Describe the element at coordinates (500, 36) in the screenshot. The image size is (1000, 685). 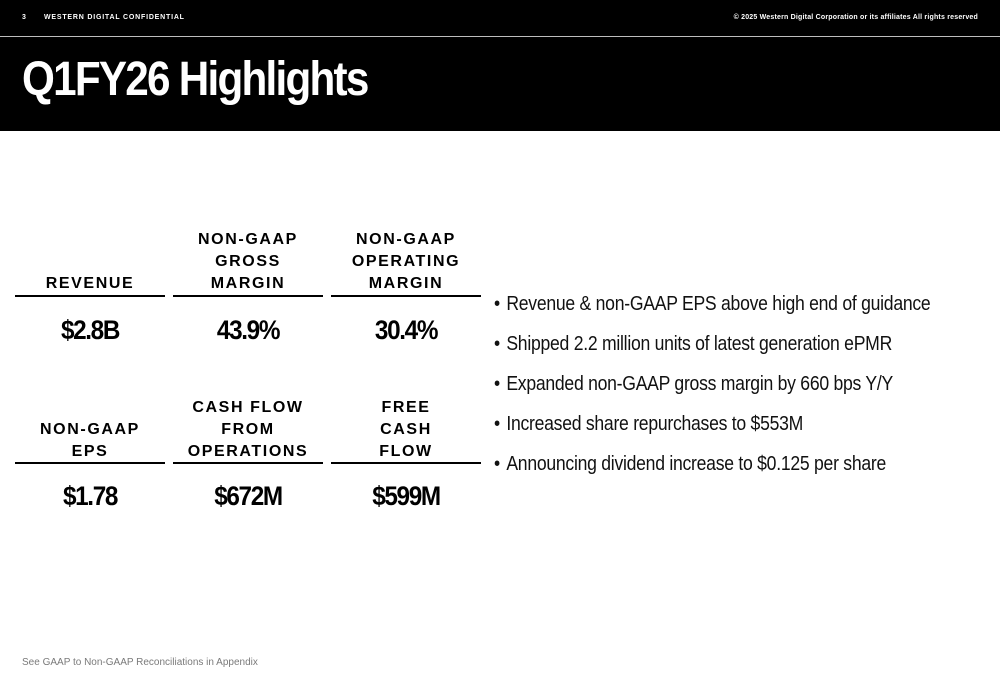
I see `header-divider` at that location.